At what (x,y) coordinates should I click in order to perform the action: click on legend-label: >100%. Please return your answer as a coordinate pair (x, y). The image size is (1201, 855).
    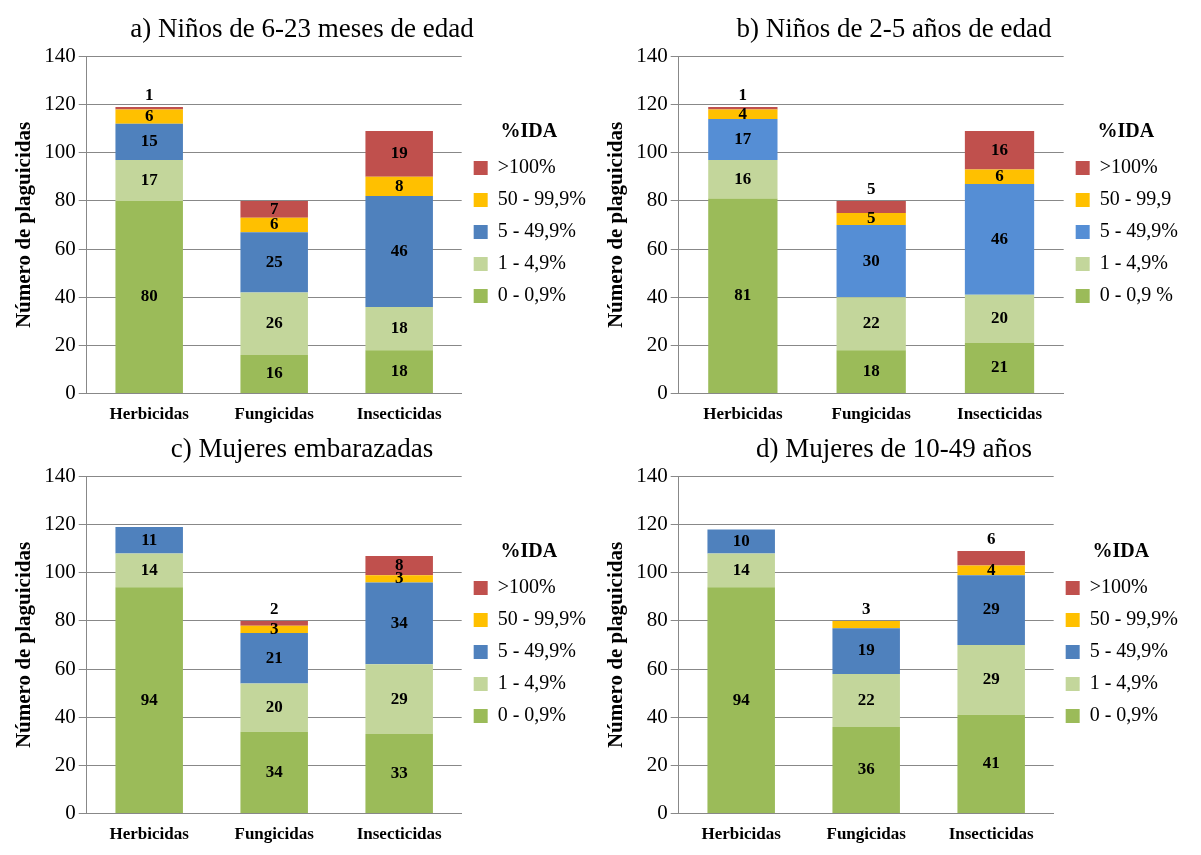
    Looking at the image, I should click on (1118, 586).